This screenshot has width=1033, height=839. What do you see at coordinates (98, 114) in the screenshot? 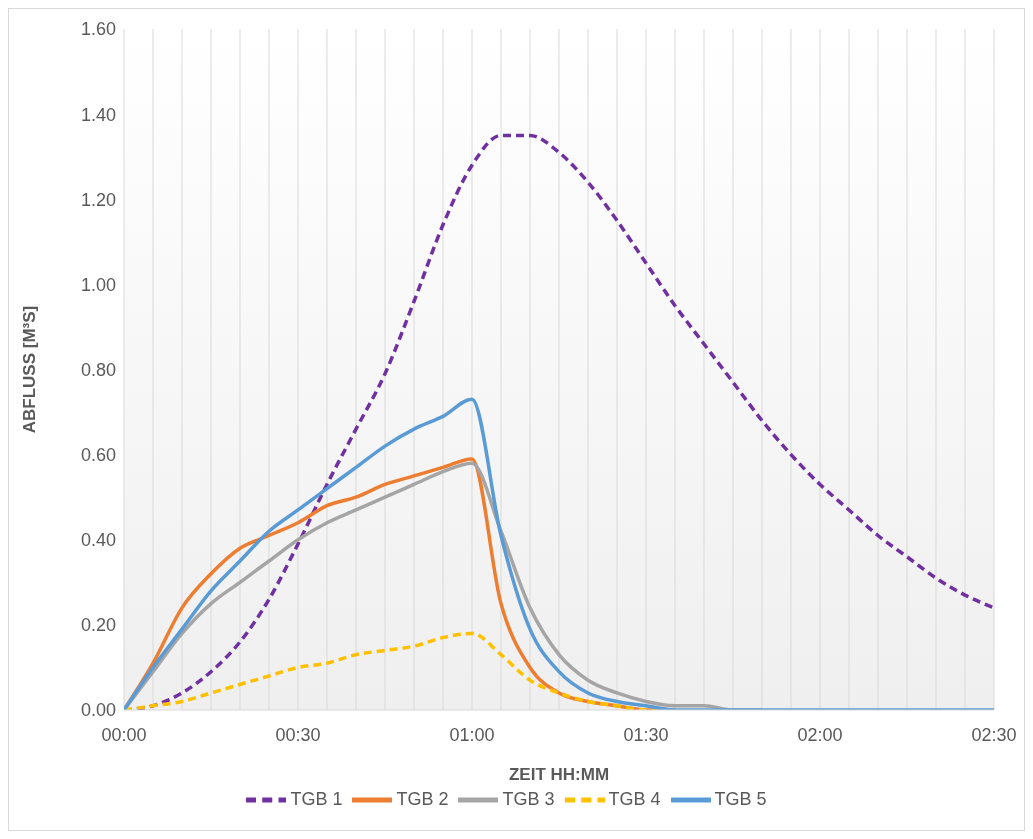
I see `y-tick-label: 1.40` at bounding box center [98, 114].